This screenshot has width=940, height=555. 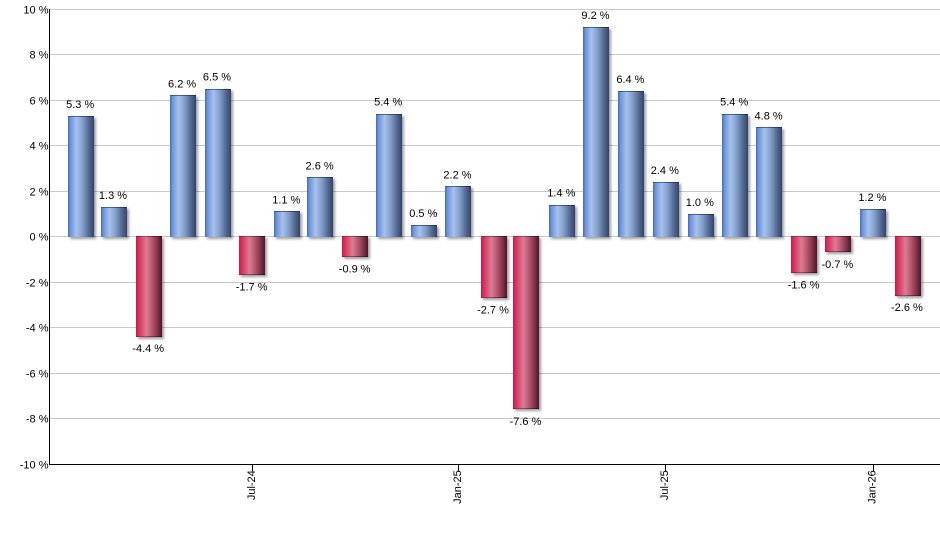 What do you see at coordinates (423, 214) in the screenshot?
I see `svg-text: 0.5 %` at bounding box center [423, 214].